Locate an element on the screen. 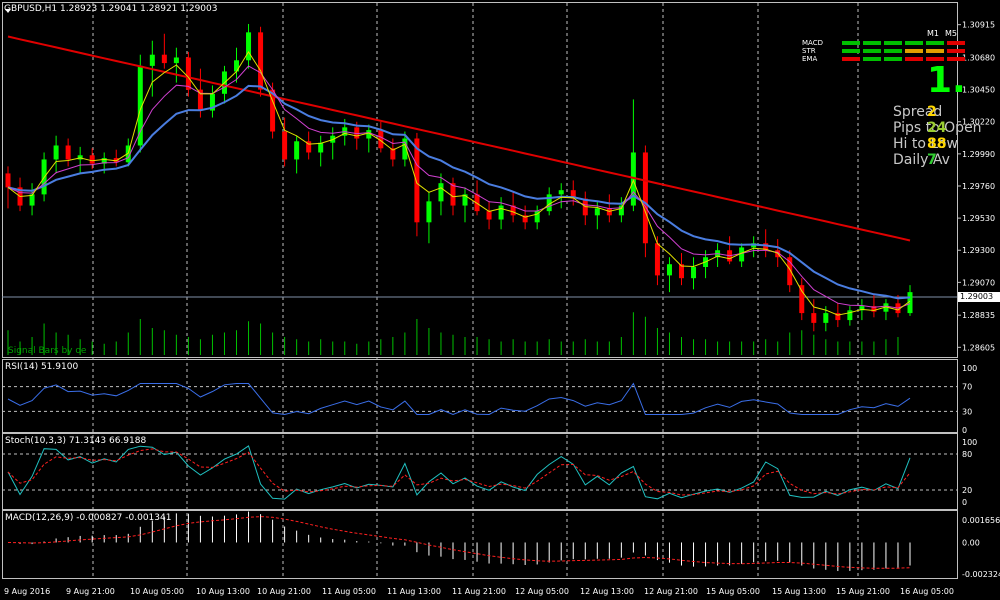 Image resolution: width=1000 pixels, height=600 pixels. info-row: Pips to Open 24 is located at coordinates (937, 128).